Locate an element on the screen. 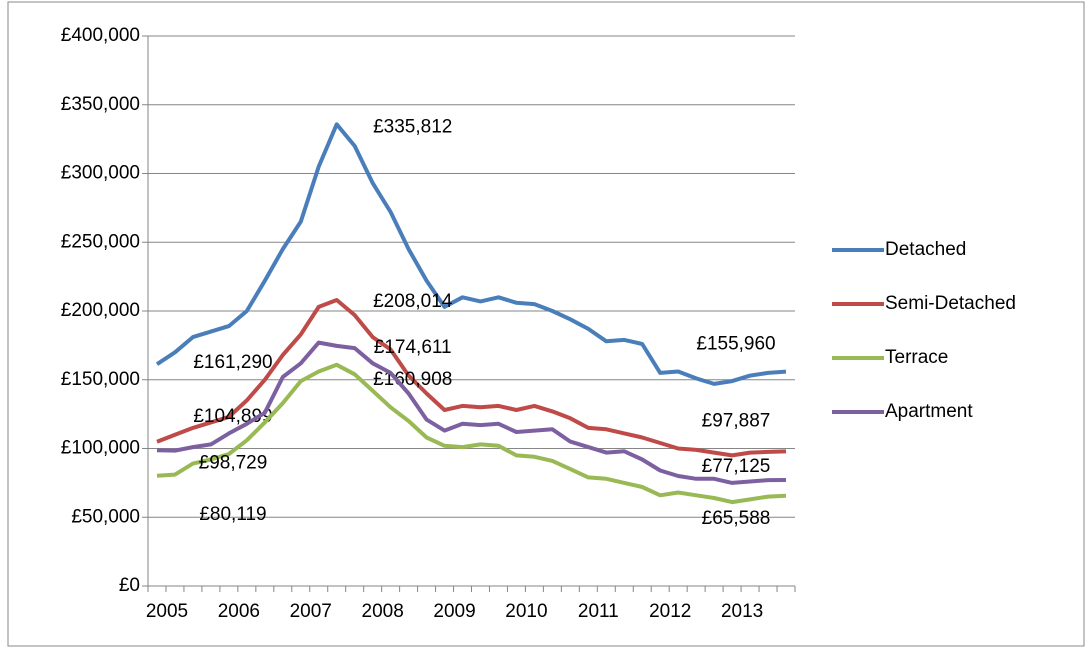 This screenshot has height=653, width=1091. data-label: £174,611 is located at coordinates (413, 347).